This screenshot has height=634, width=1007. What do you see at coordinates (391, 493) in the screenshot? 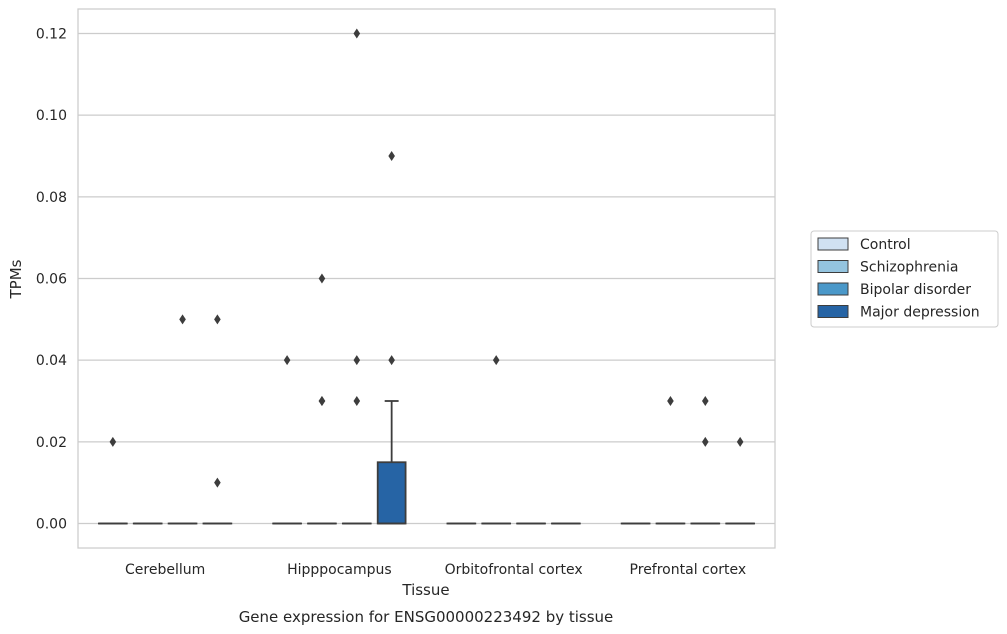
I see `box-body` at bounding box center [391, 493].